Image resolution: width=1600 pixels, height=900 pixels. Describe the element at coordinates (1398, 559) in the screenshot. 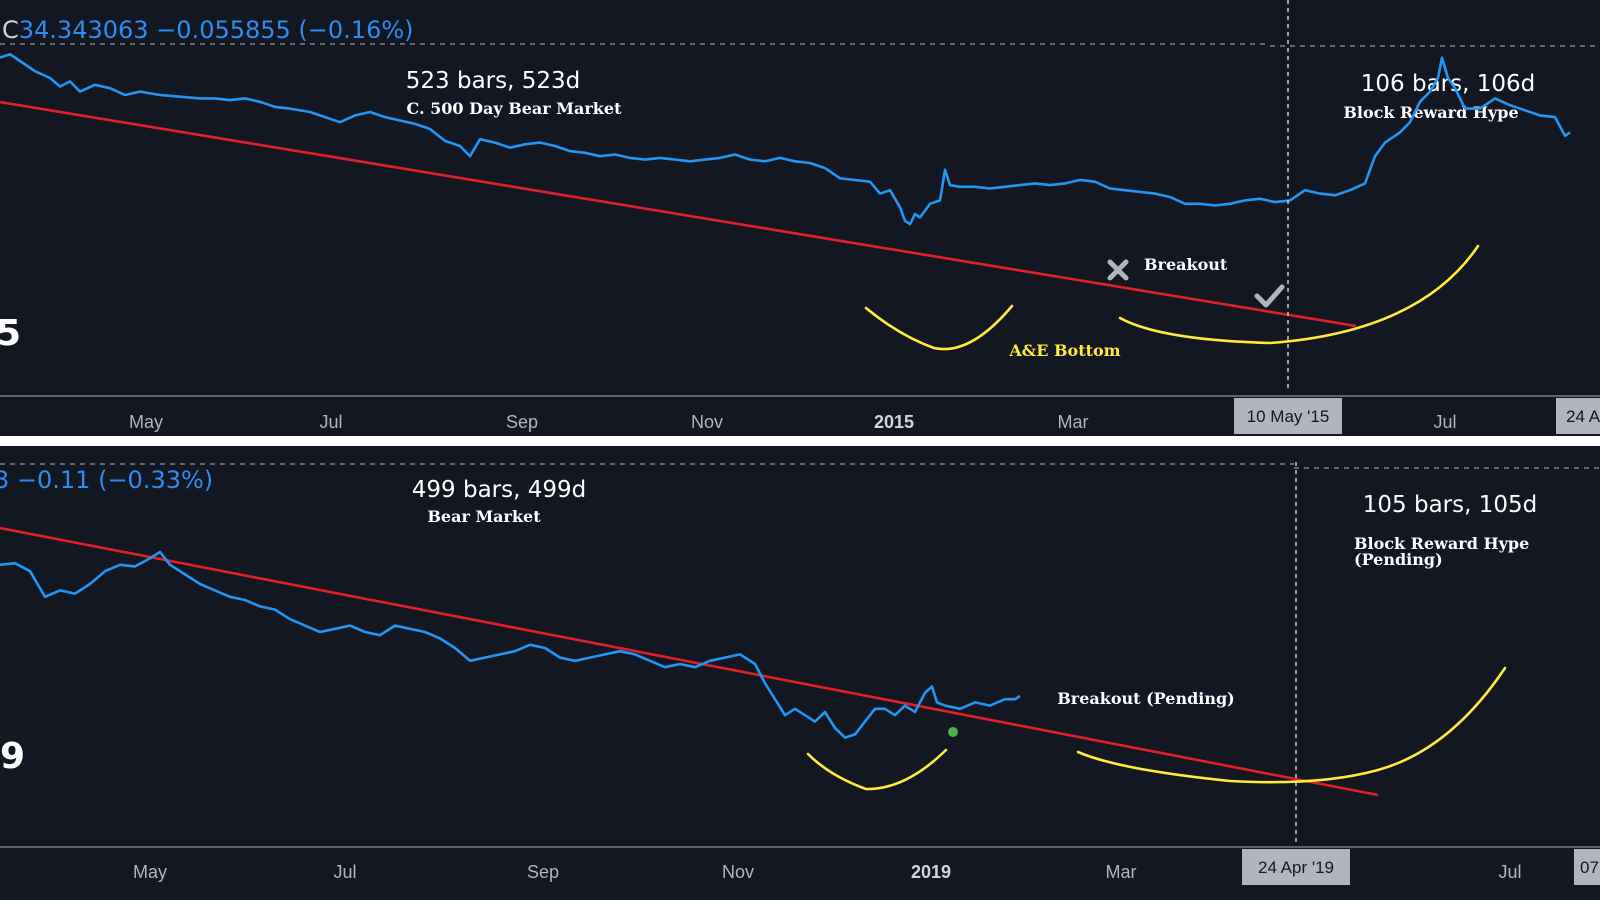

I see `bottom-range-sub-right-2: (Pending)` at that location.